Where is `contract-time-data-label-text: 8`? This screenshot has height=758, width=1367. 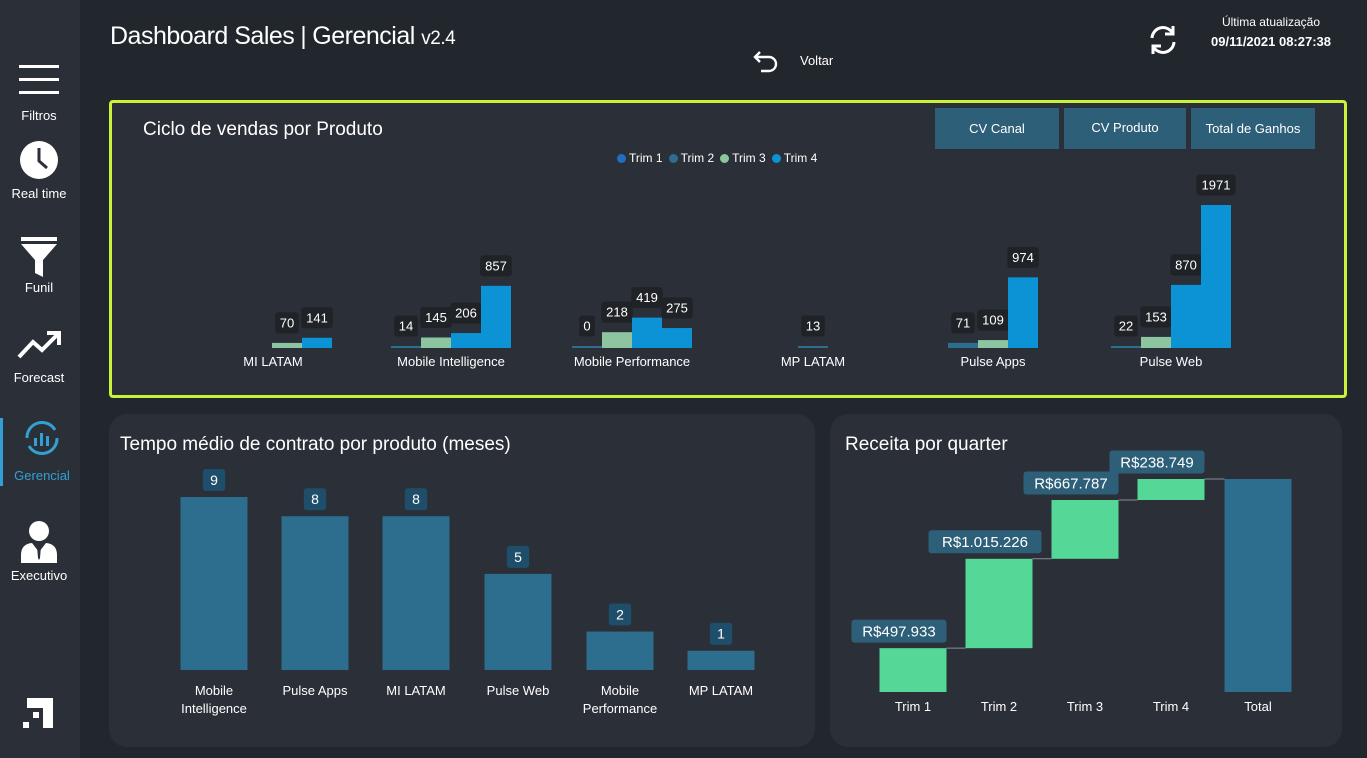
contract-time-data-label-text: 8 is located at coordinates (315, 499).